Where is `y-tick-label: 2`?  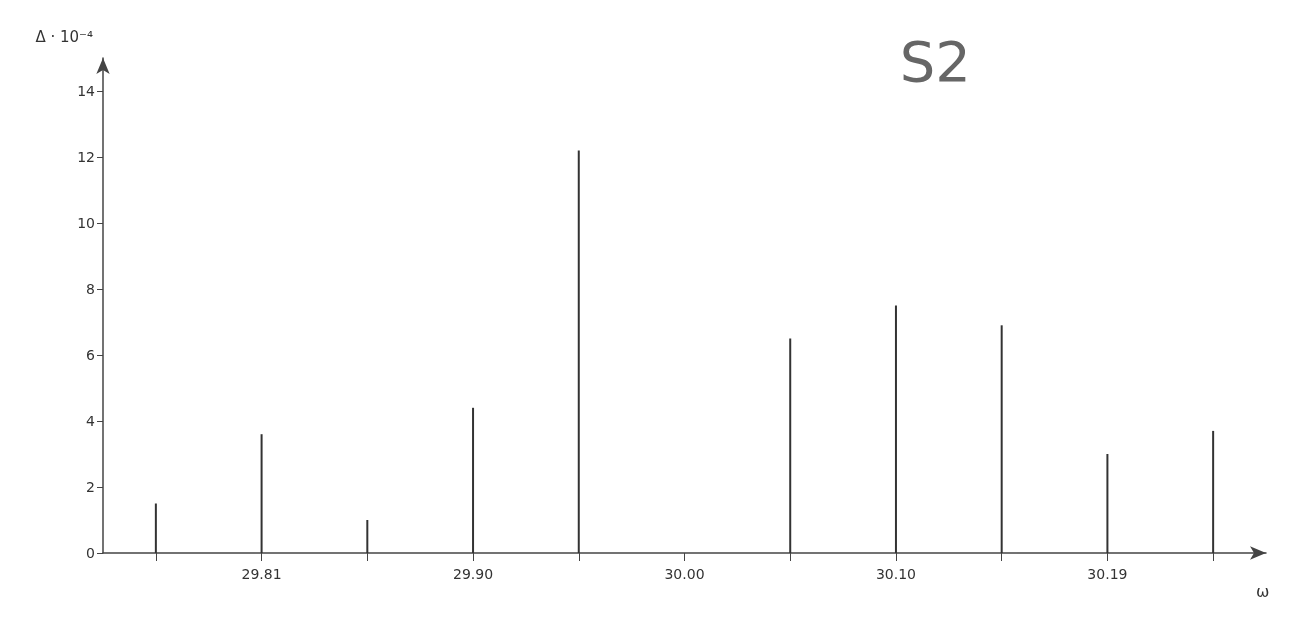 y-tick-label: 2 is located at coordinates (90, 487).